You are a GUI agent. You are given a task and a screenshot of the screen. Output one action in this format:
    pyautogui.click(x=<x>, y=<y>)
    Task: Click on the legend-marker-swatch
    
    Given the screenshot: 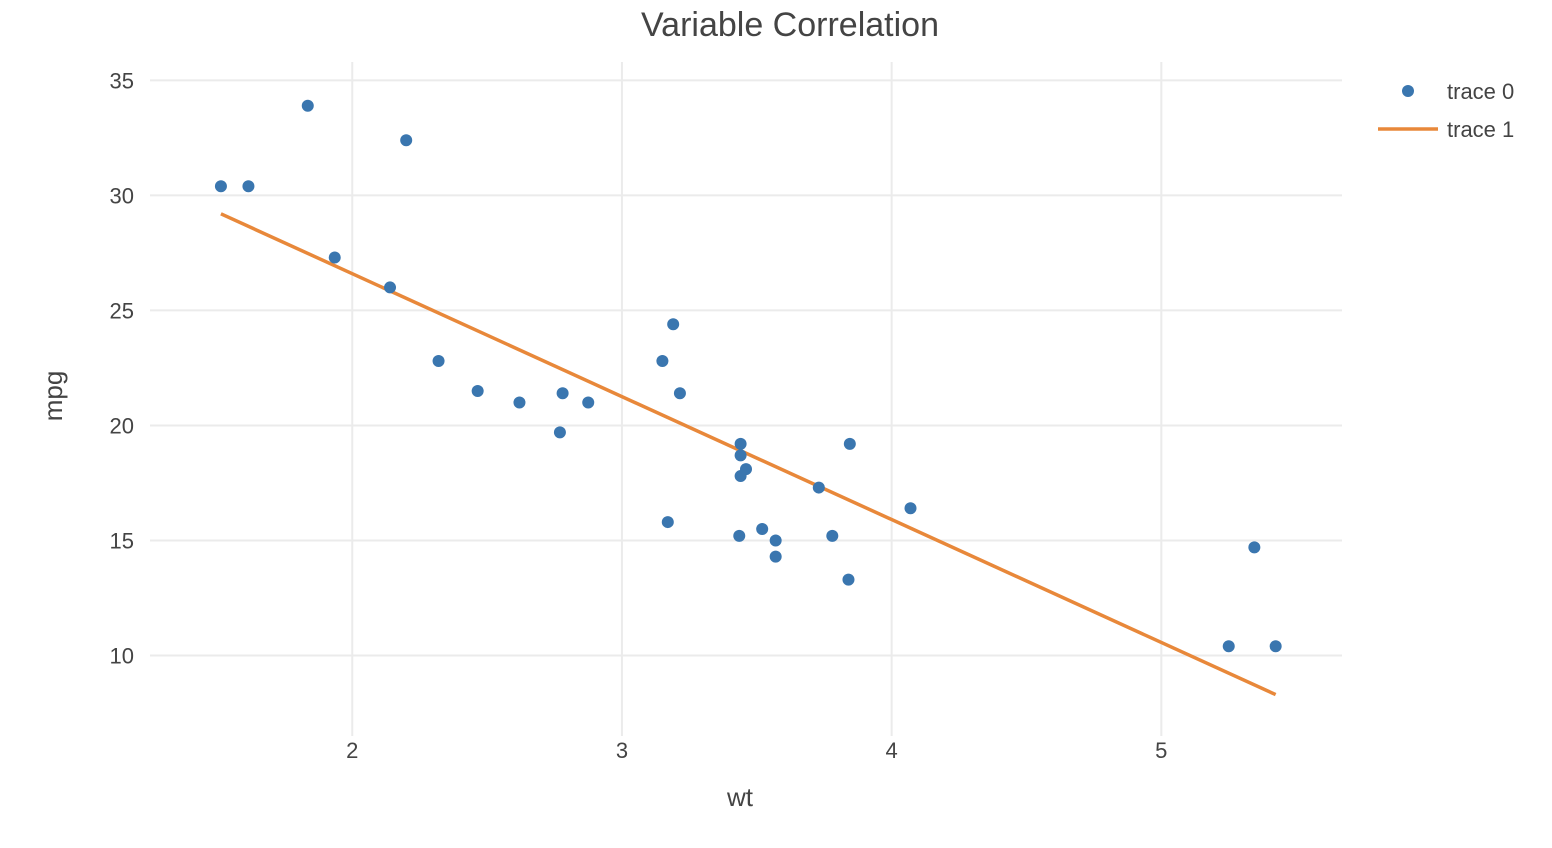 What is the action you would take?
    pyautogui.click(x=1408, y=91)
    